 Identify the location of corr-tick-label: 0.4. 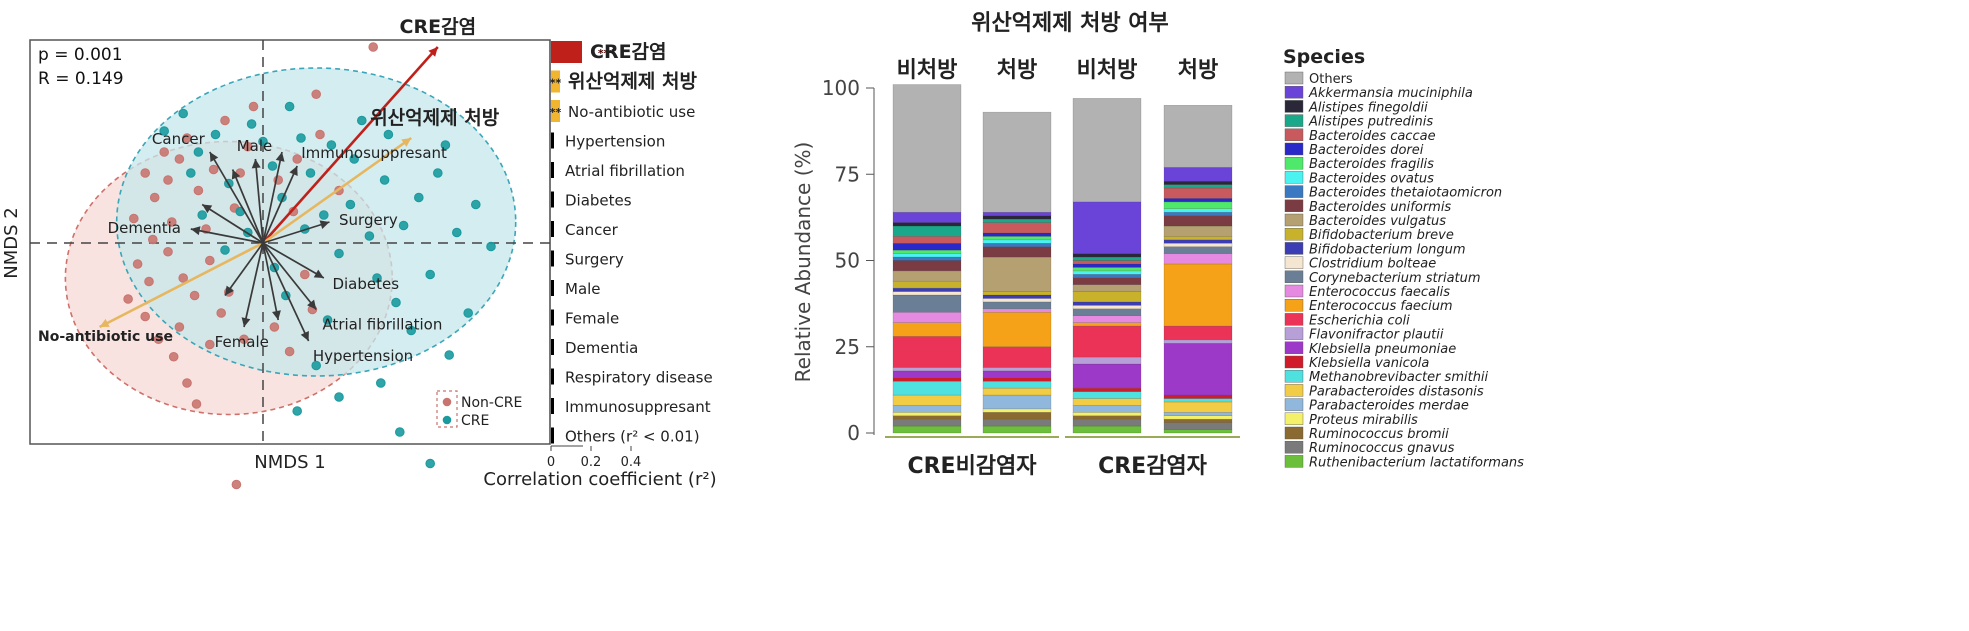
(631, 462).